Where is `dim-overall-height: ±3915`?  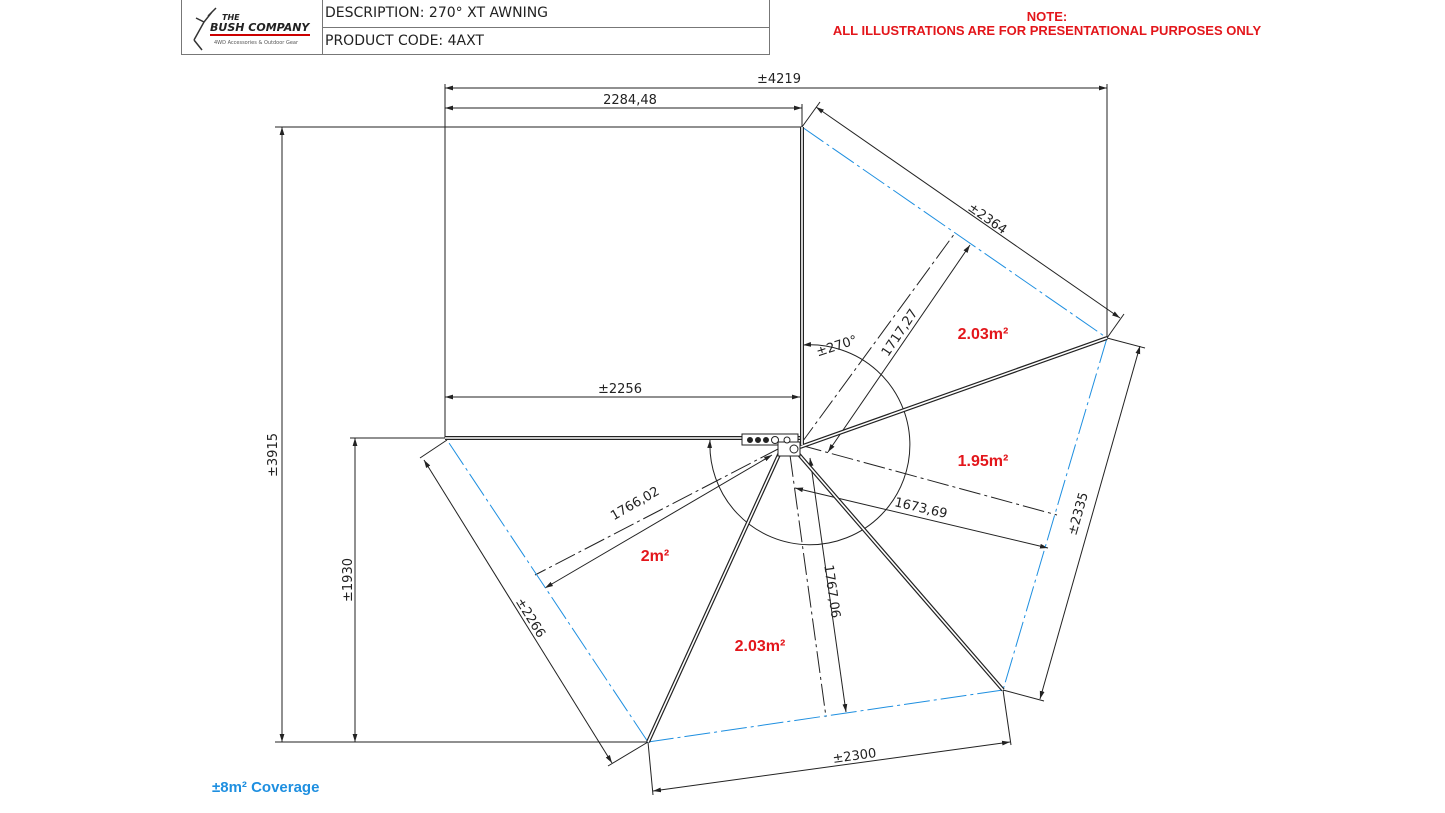 dim-overall-height: ±3915 is located at coordinates (273, 455).